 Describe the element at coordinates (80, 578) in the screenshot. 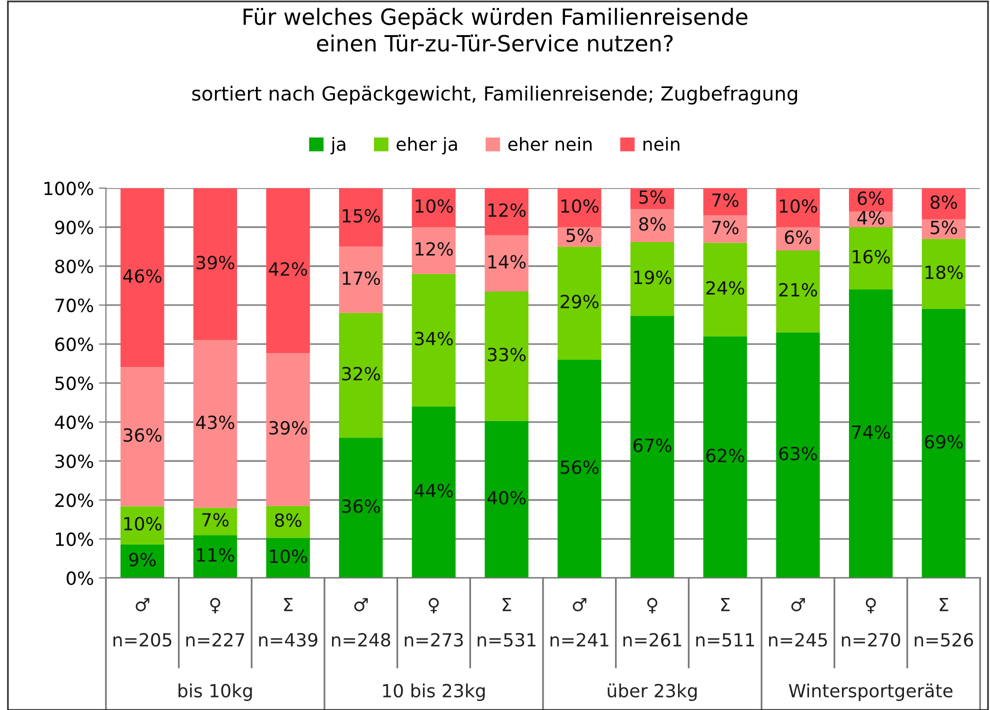

I see `y-tick-label: 0%` at that location.